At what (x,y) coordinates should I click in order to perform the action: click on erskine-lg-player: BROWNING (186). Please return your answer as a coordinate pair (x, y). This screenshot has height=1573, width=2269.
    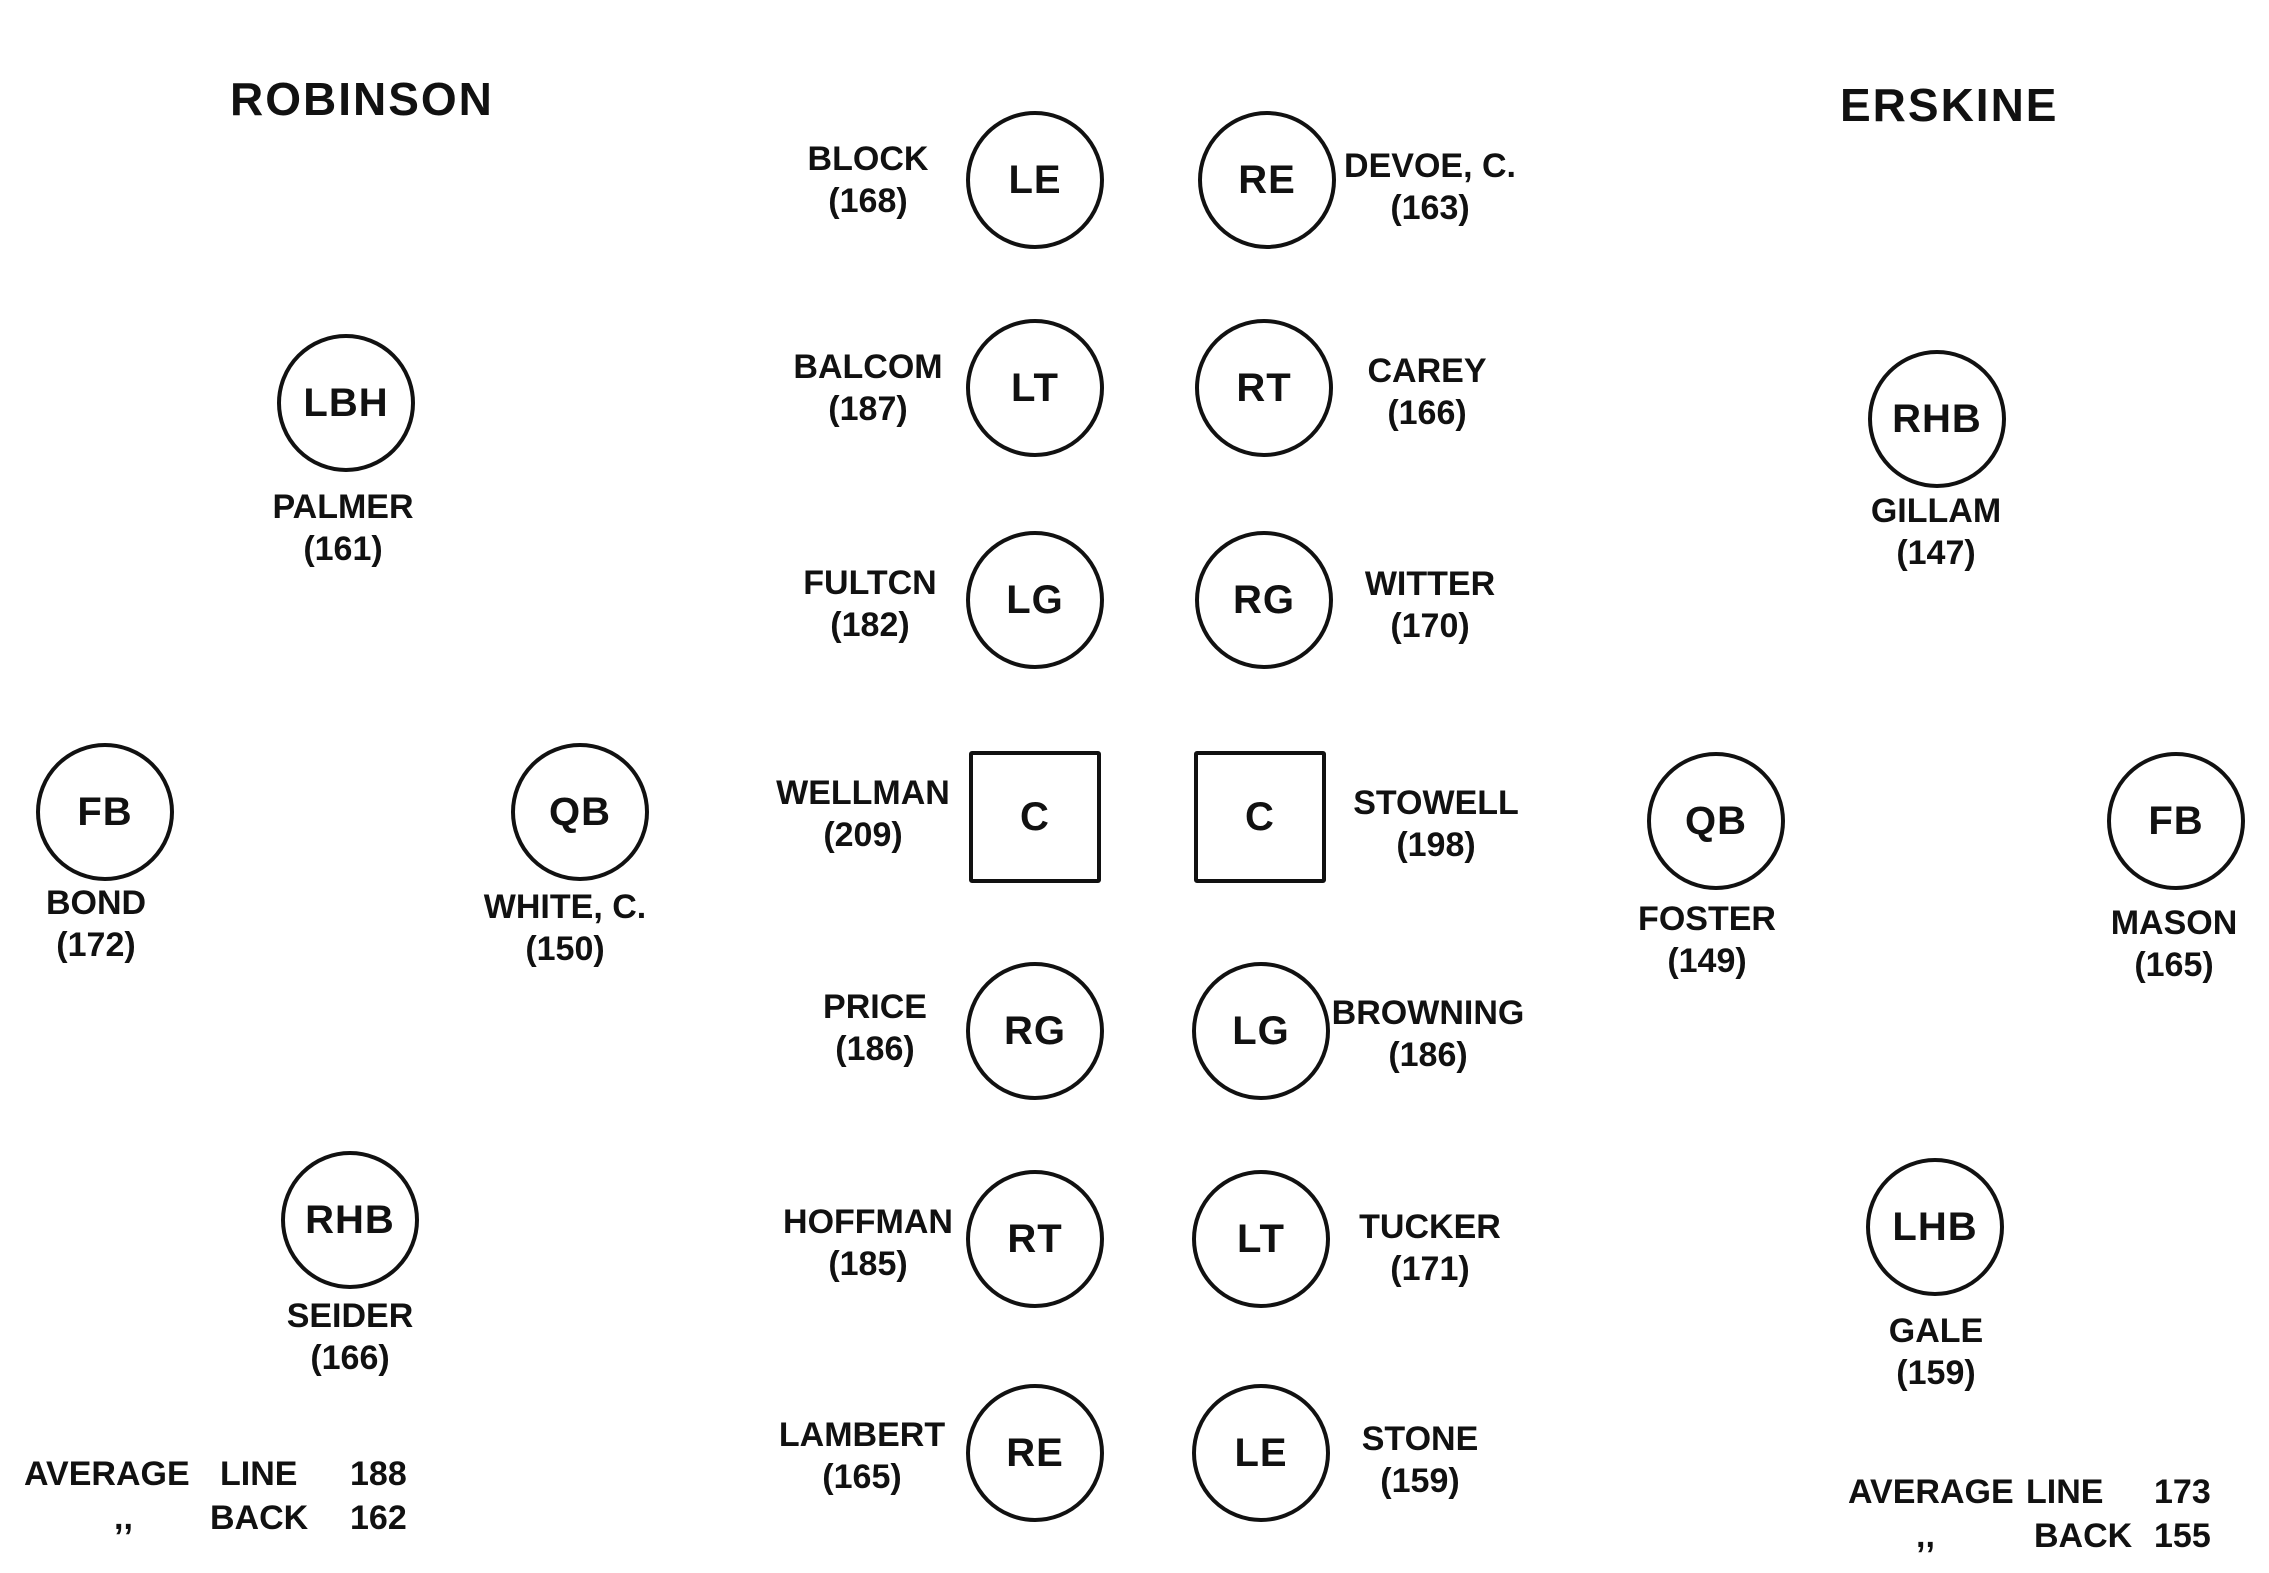
    Looking at the image, I should click on (1428, 1034).